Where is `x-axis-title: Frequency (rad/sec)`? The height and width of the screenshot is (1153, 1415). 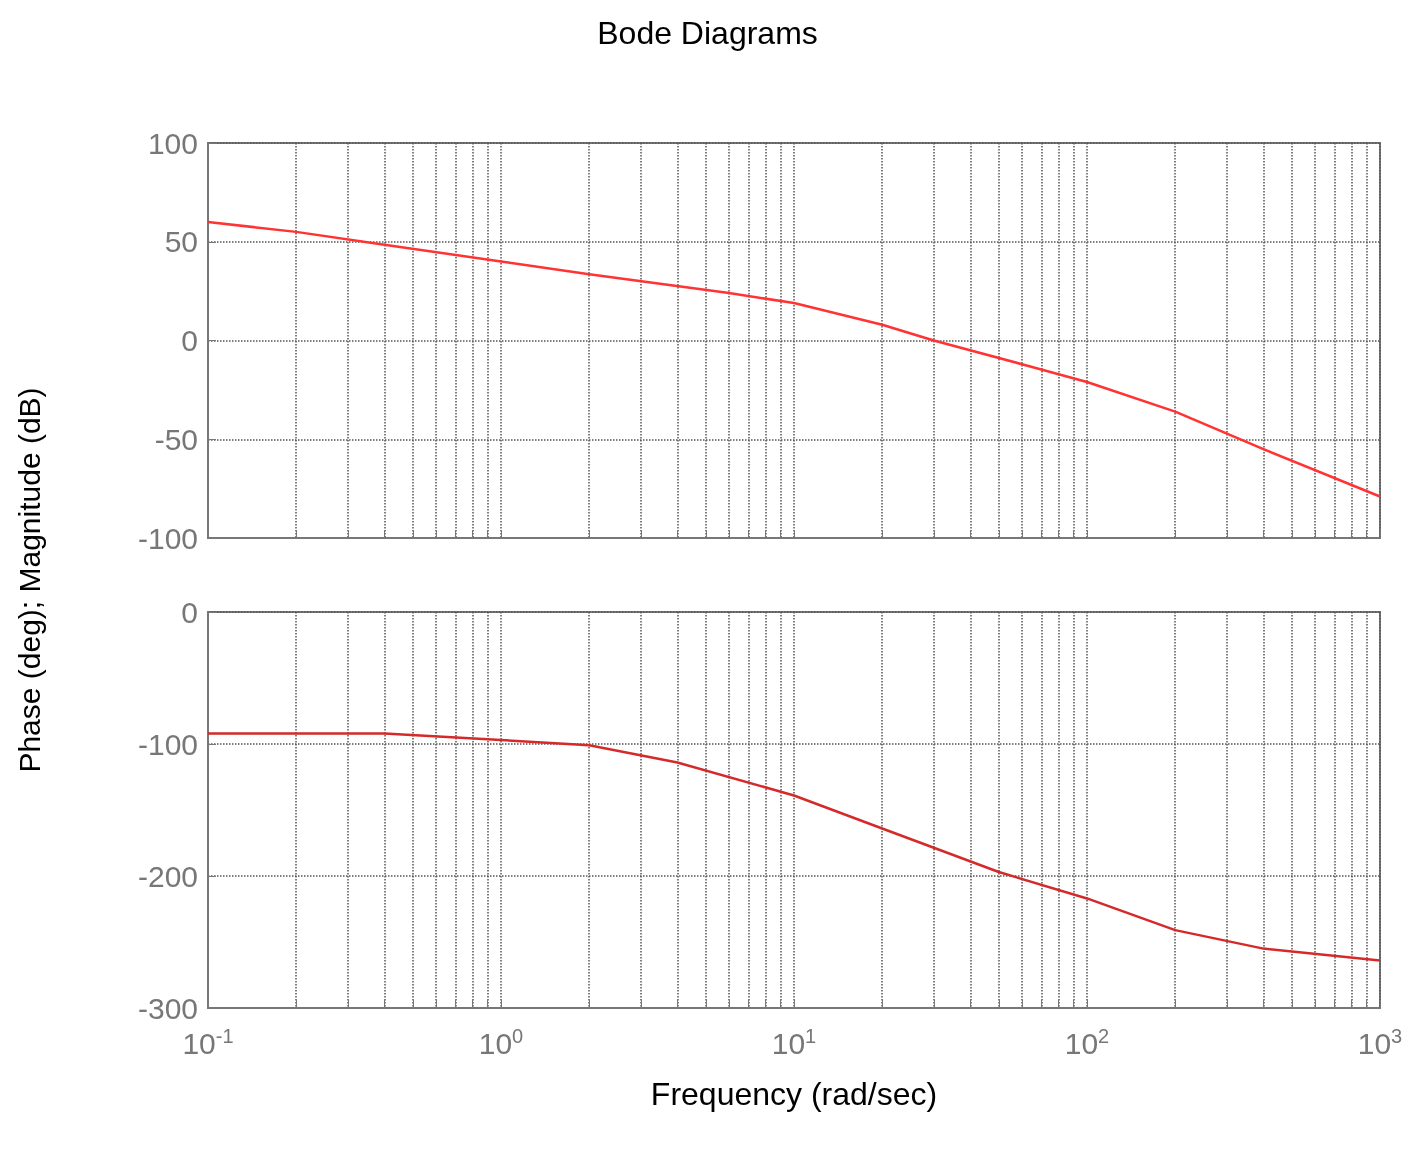
x-axis-title: Frequency (rad/sec) is located at coordinates (794, 1094).